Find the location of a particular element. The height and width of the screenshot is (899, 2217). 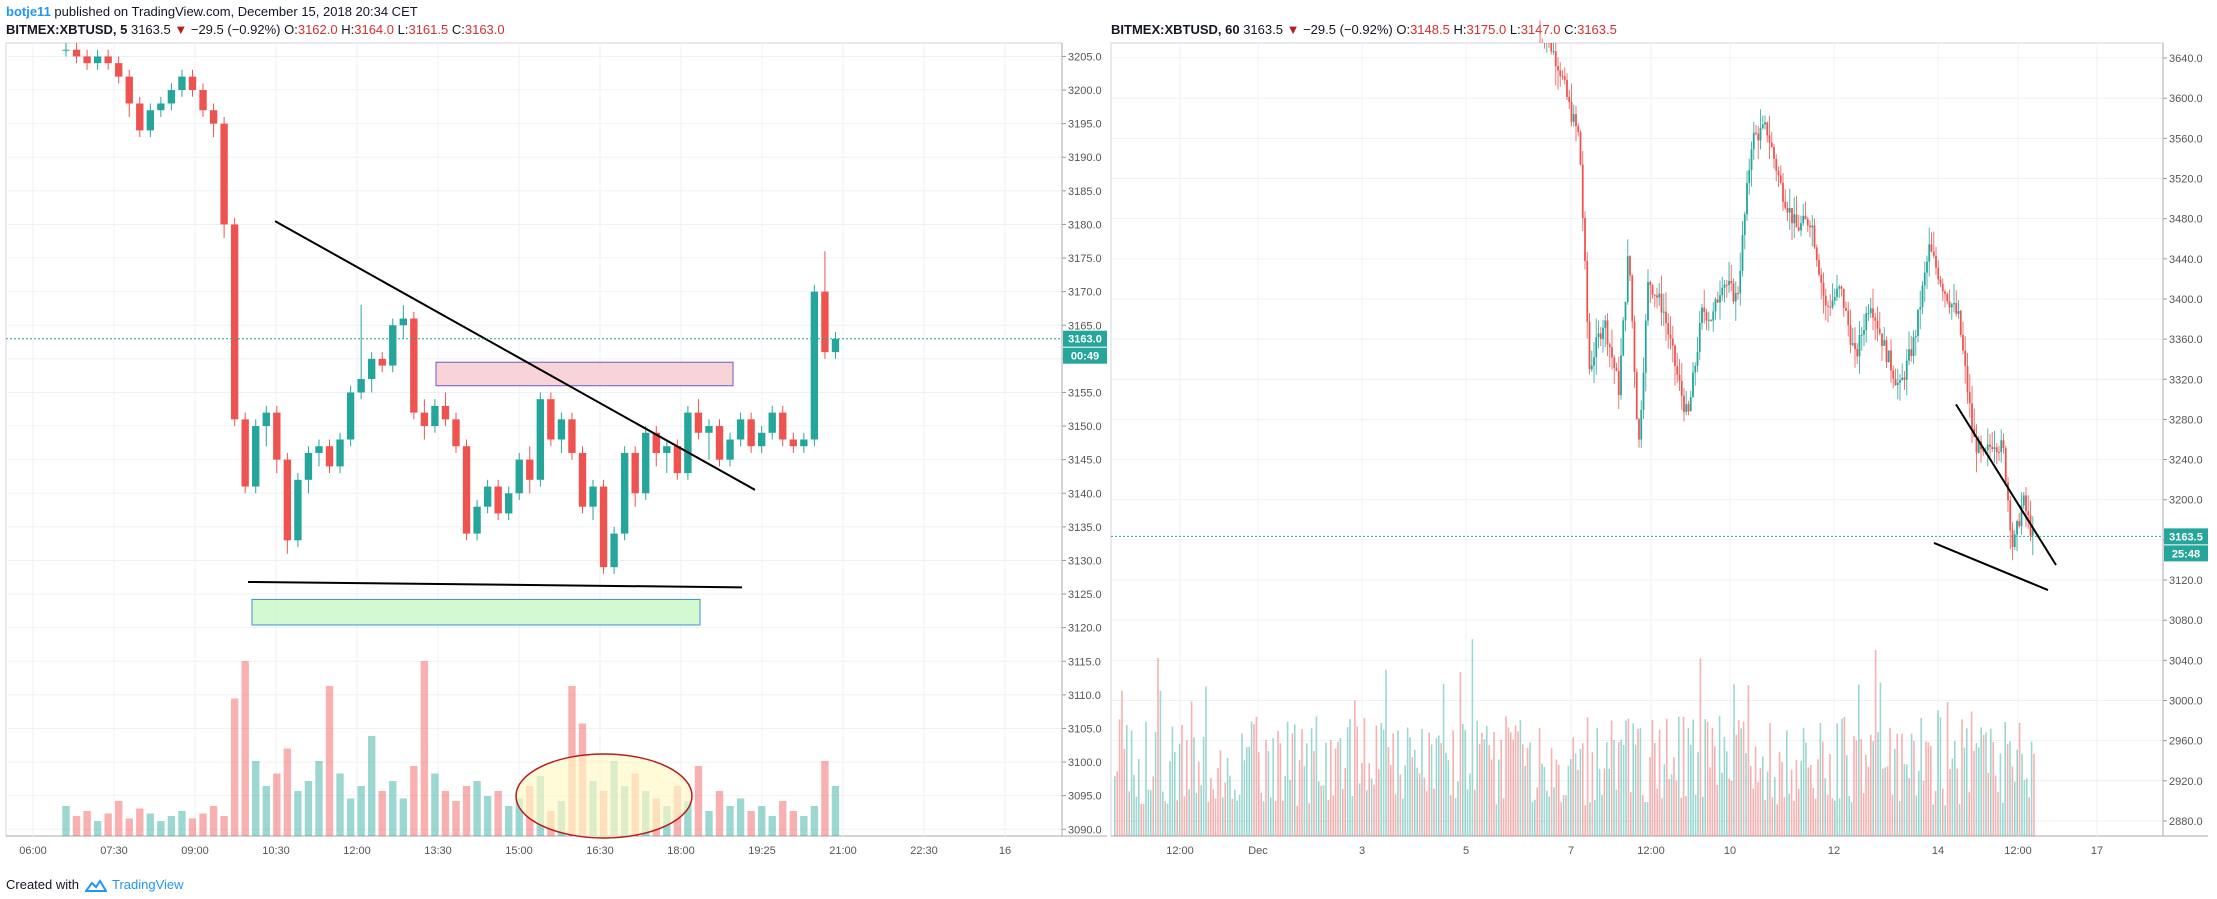

left-y-tick-label: 3195.0 is located at coordinates (1085, 125).